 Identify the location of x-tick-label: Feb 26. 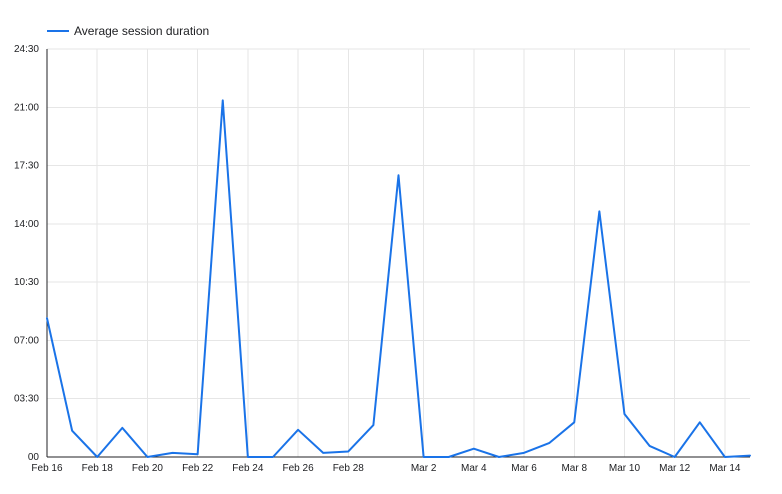
(299, 468).